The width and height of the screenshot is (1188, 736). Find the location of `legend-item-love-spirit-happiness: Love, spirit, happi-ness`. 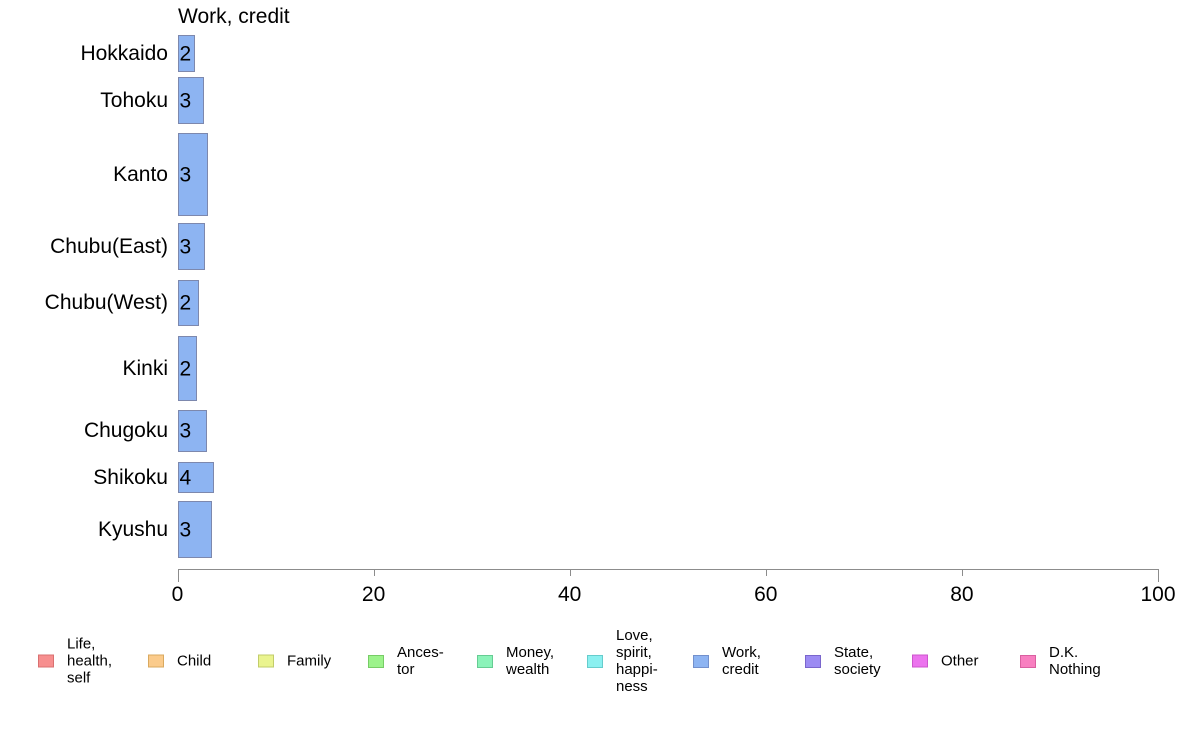

legend-item-love-spirit-happiness: Love, spirit, happi-ness is located at coordinates (622, 661).